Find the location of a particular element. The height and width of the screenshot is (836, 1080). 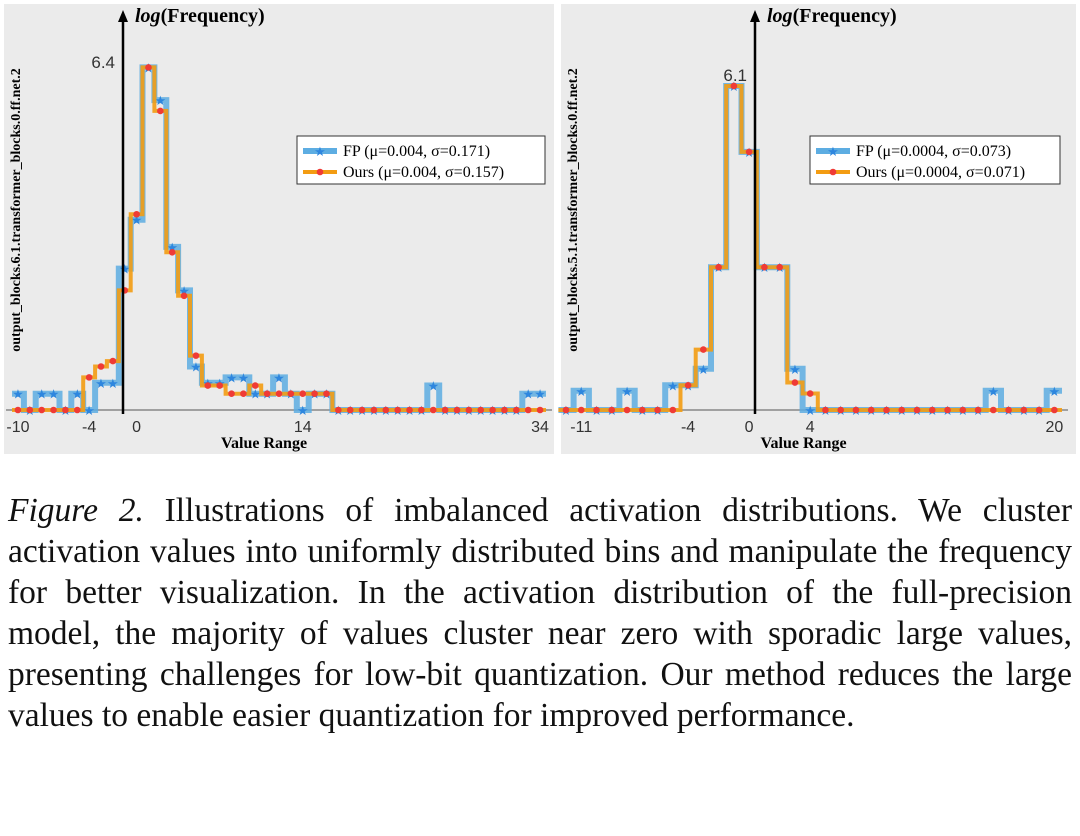

legend-marker: ★ is located at coordinates (320, 151).